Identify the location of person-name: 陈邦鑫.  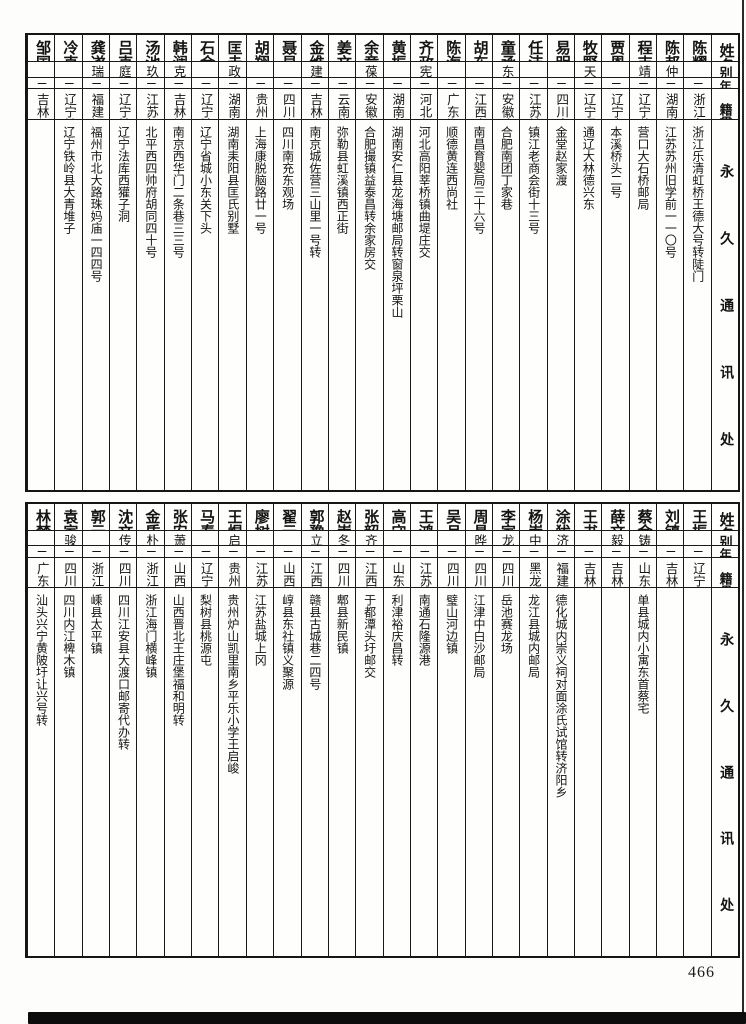
(670, 49).